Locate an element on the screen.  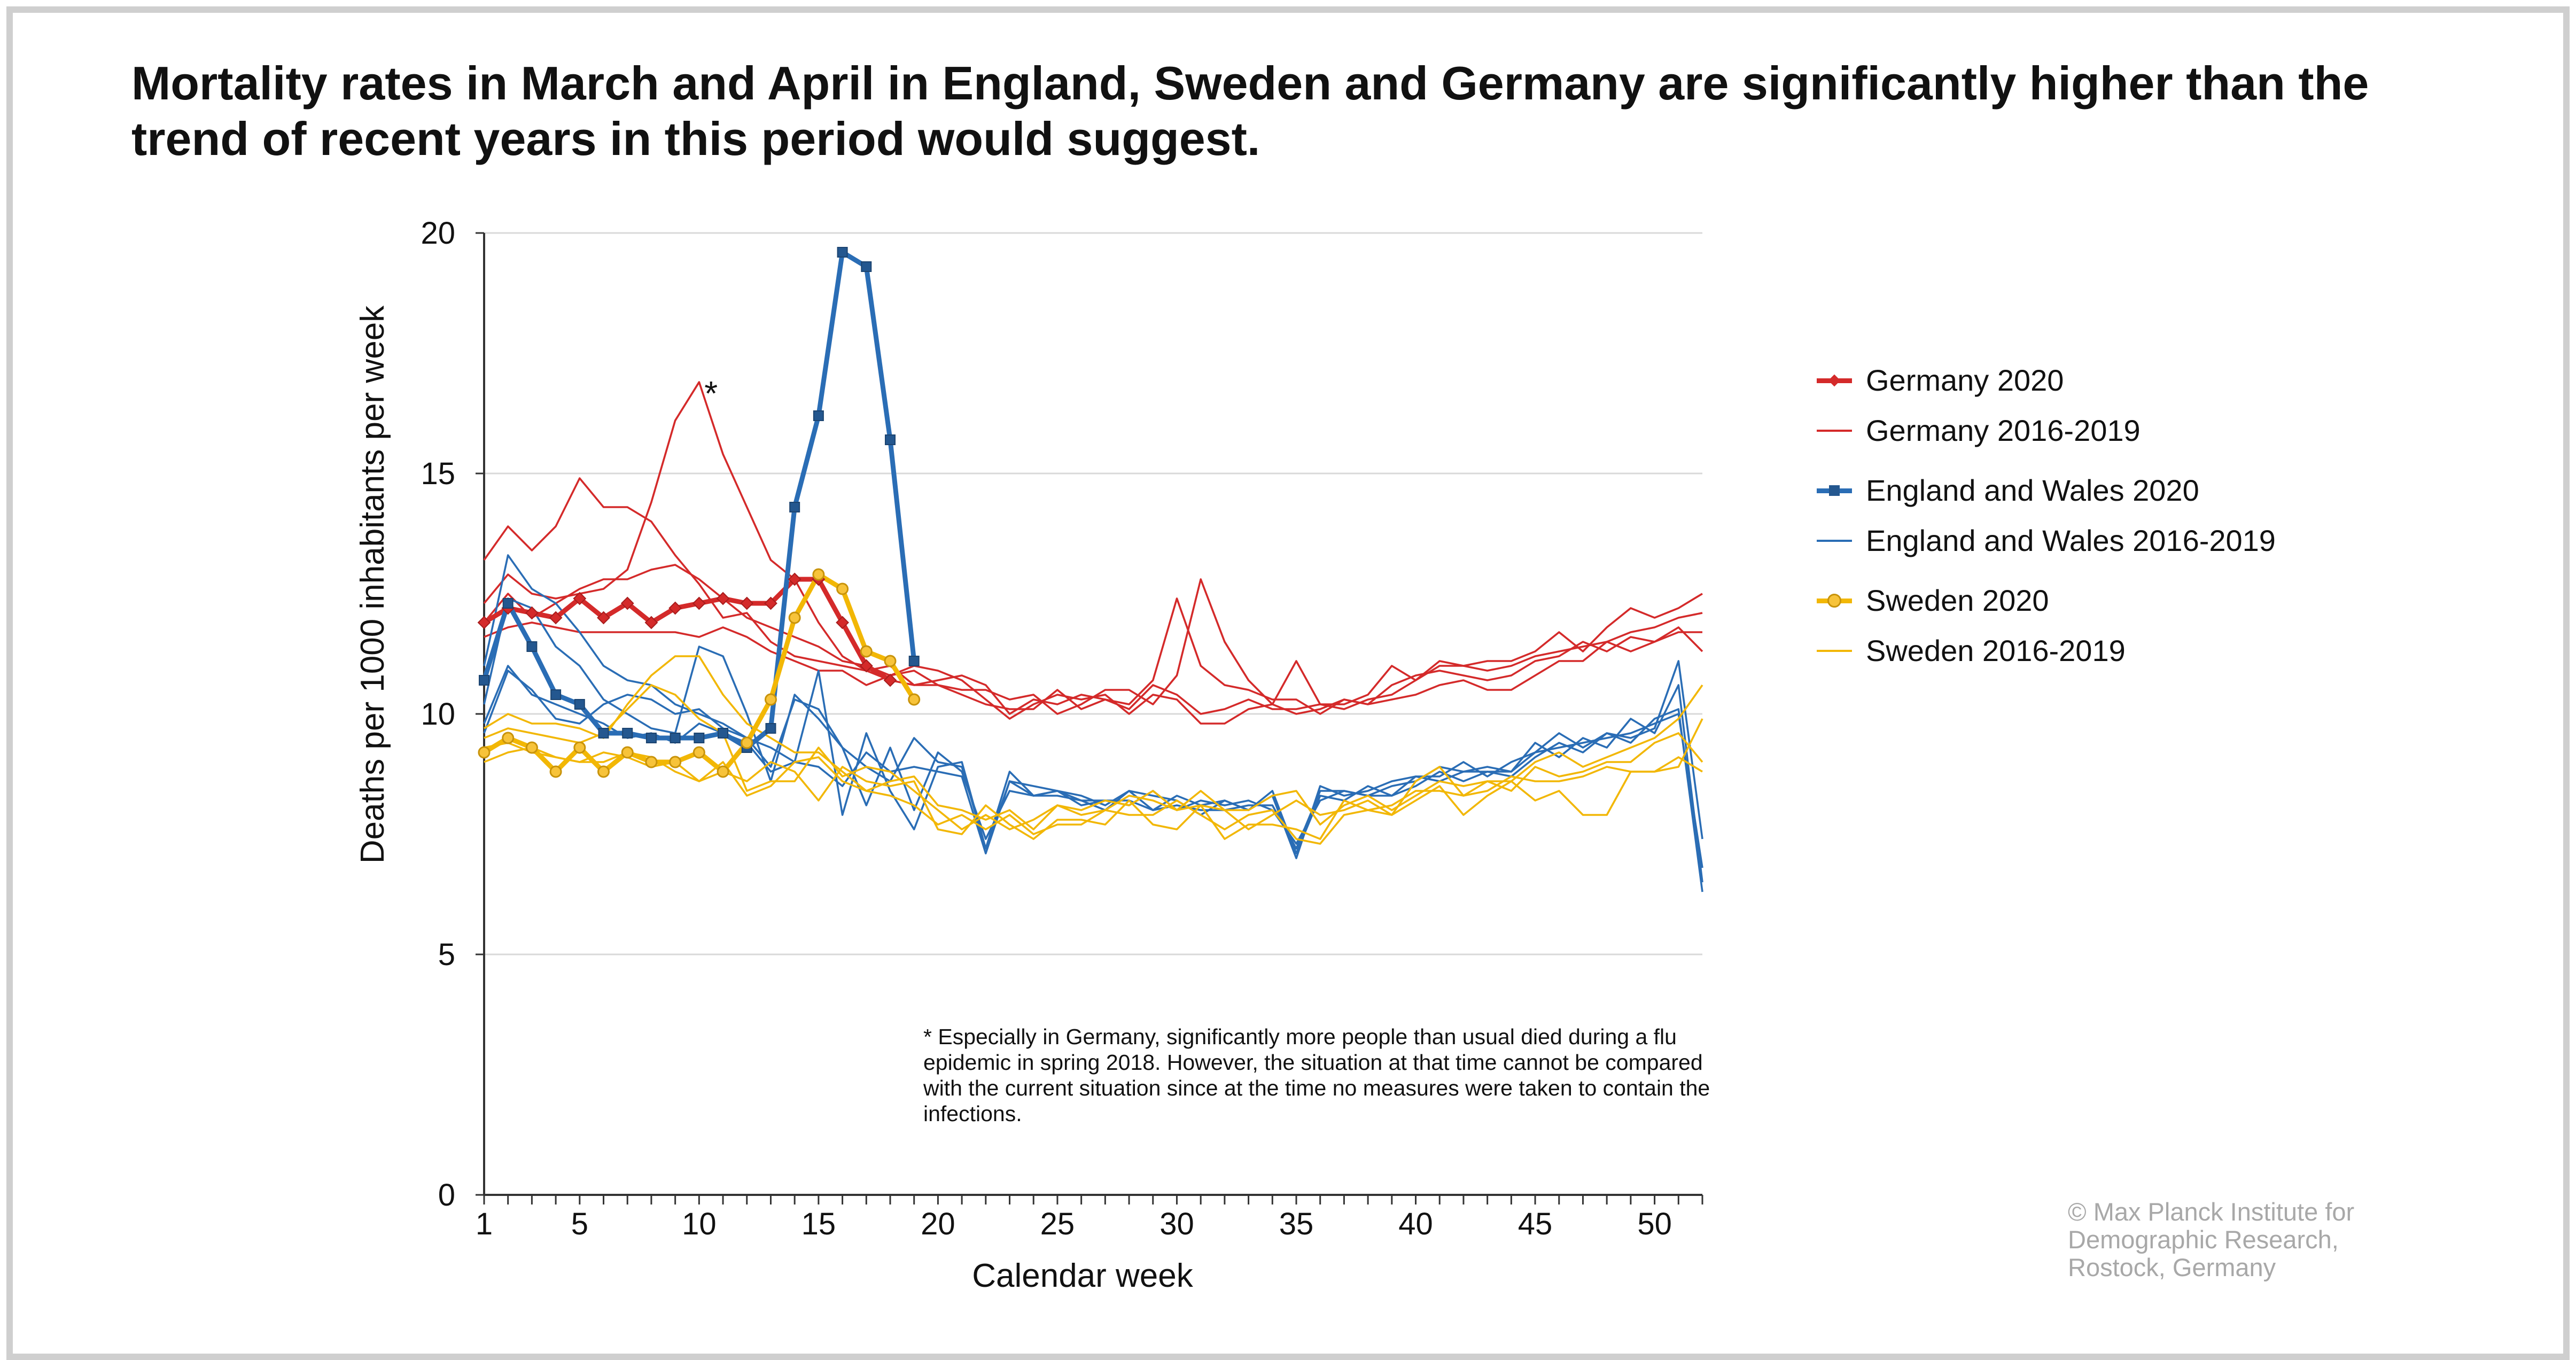
x-tick-label: 25 is located at coordinates (1057, 1224).